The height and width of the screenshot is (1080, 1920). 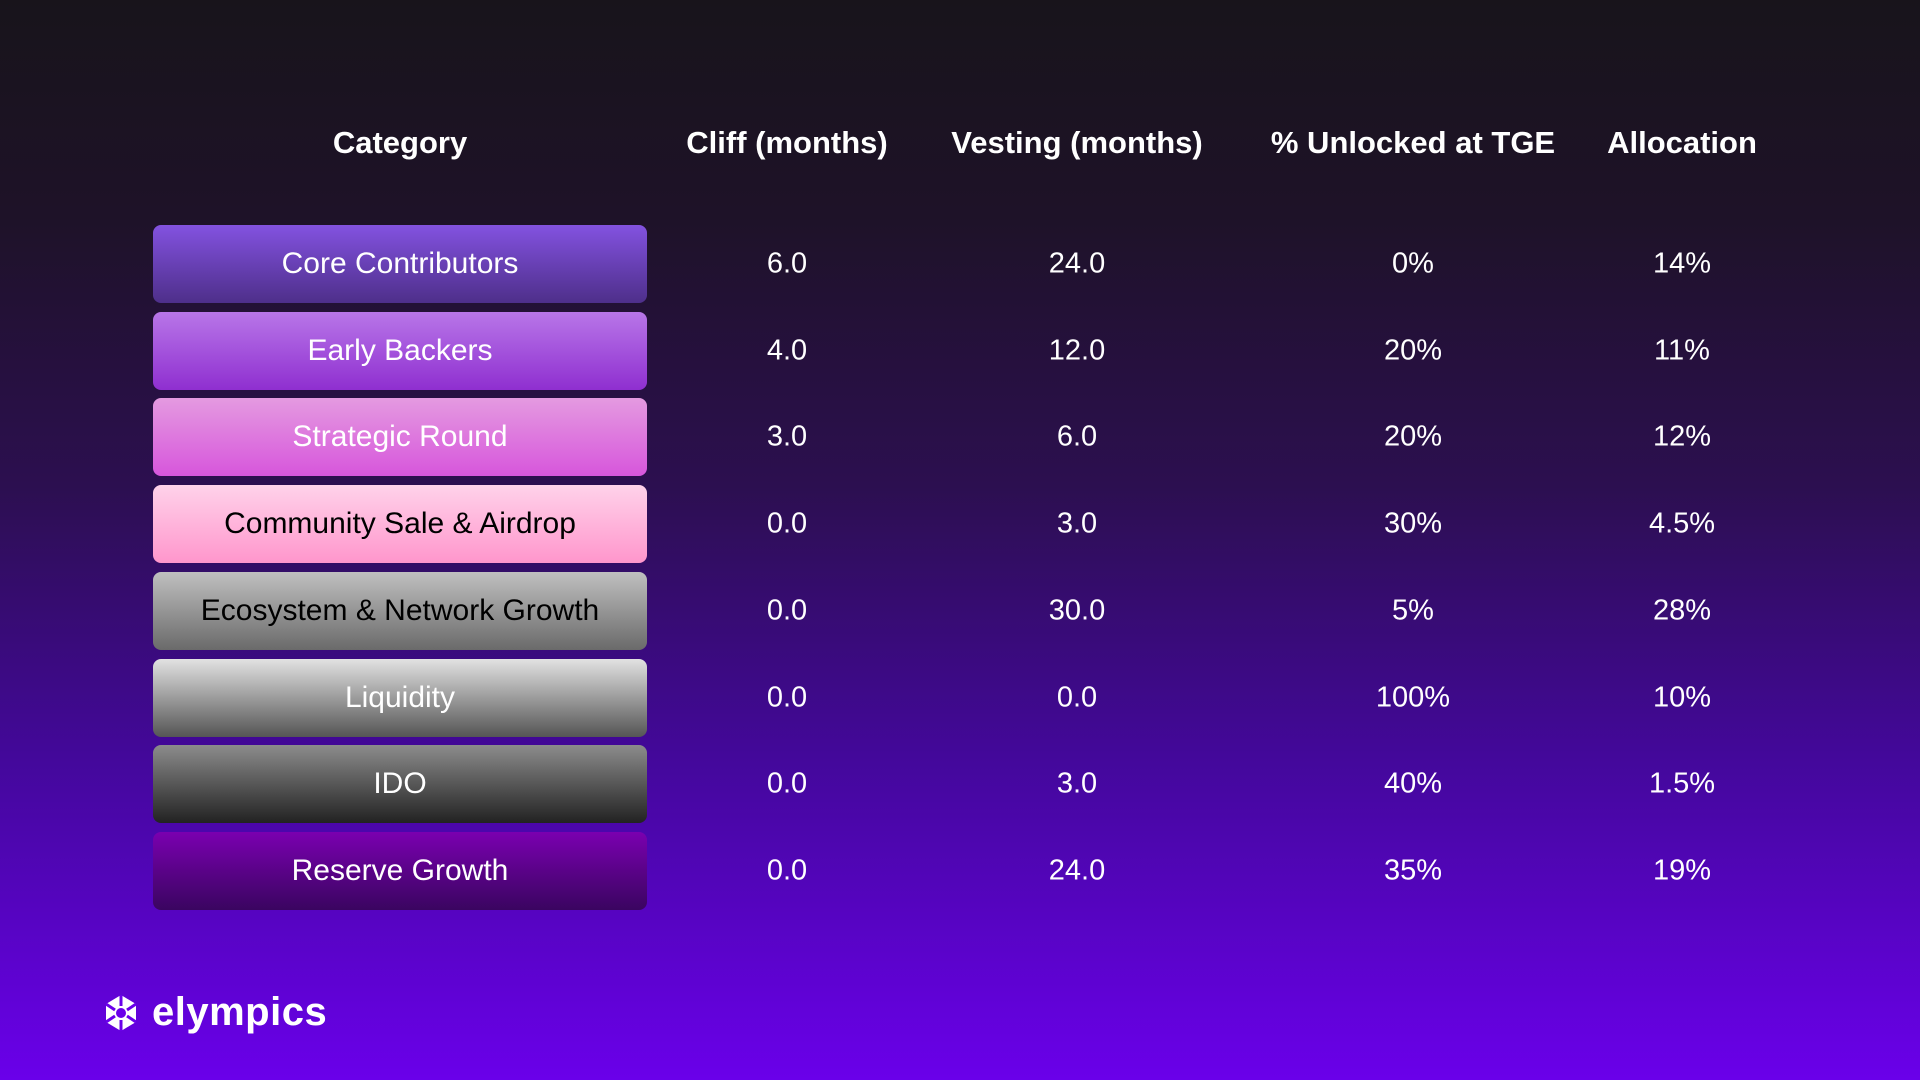 What do you see at coordinates (1077, 142) in the screenshot?
I see `header-vesting: Vesting (months)` at bounding box center [1077, 142].